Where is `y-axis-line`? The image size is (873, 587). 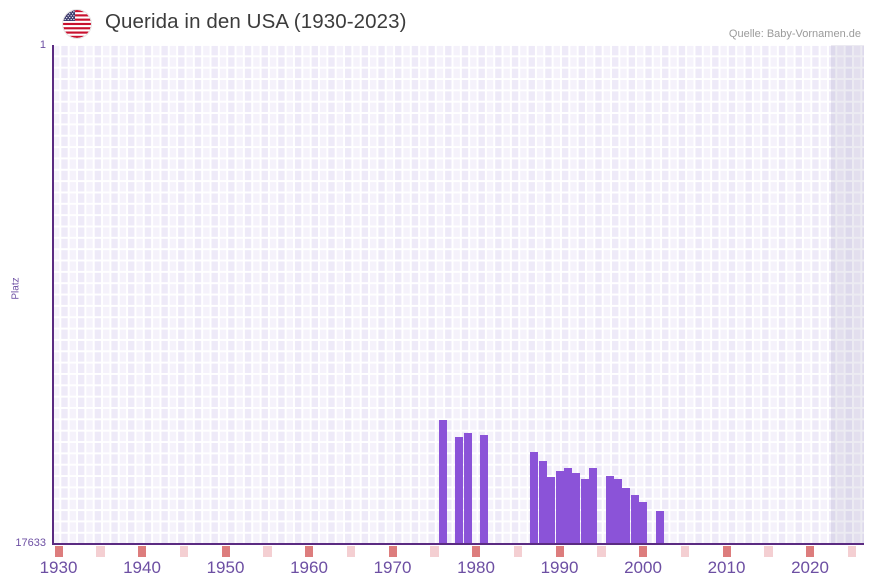
y-axis-line is located at coordinates (53, 295).